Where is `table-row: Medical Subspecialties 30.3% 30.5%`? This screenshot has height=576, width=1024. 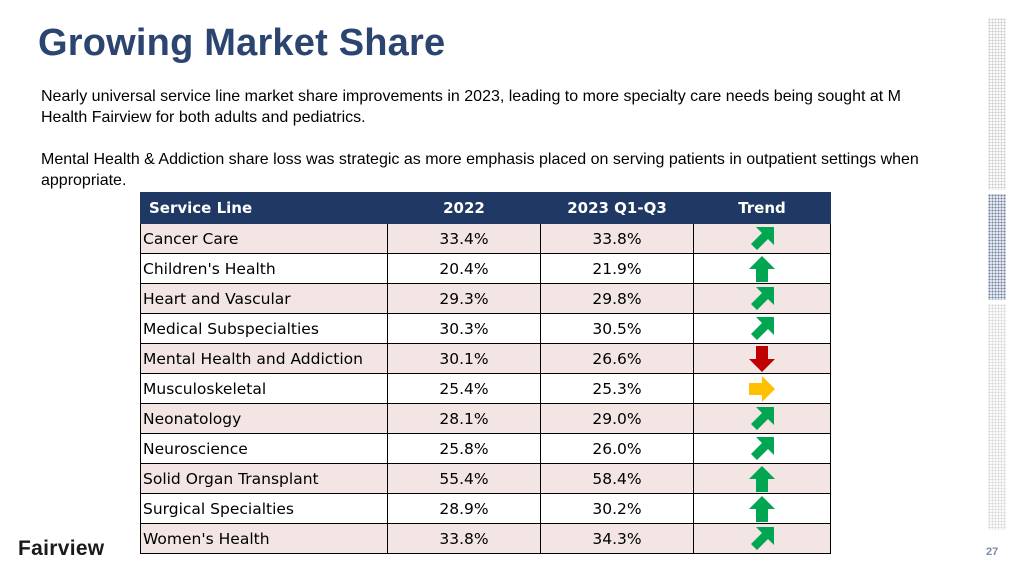 table-row: Medical Subspecialties 30.3% 30.5% is located at coordinates (485, 328).